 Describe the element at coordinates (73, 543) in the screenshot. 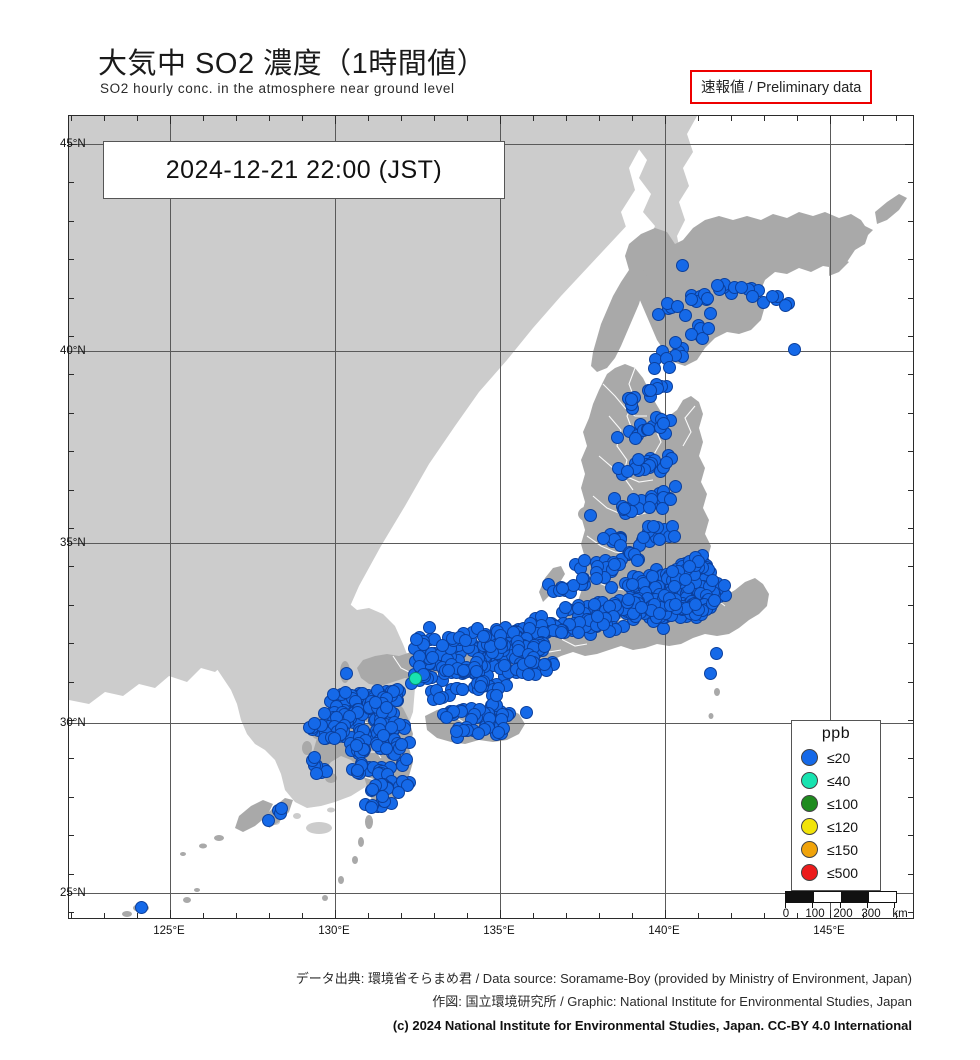

I see `y-tick-35N: 35°N` at that location.